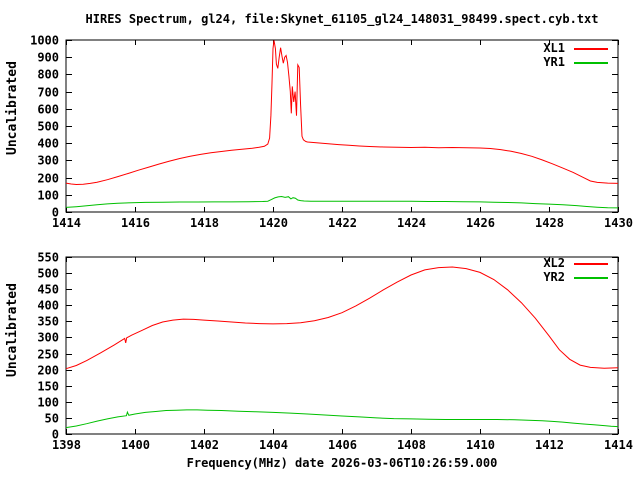  I want to click on y-axis-tick-label: 350, so click(48, 322).